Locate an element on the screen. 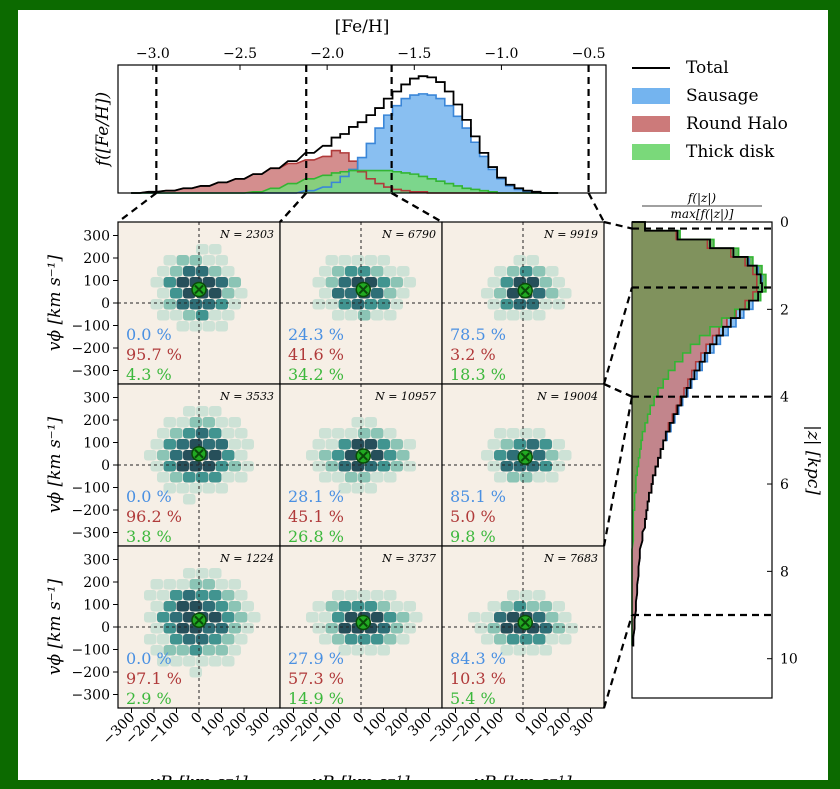 Image resolution: width=840 pixels, height=789 pixels. top-tick-label: −3.0 is located at coordinates (153, 54).